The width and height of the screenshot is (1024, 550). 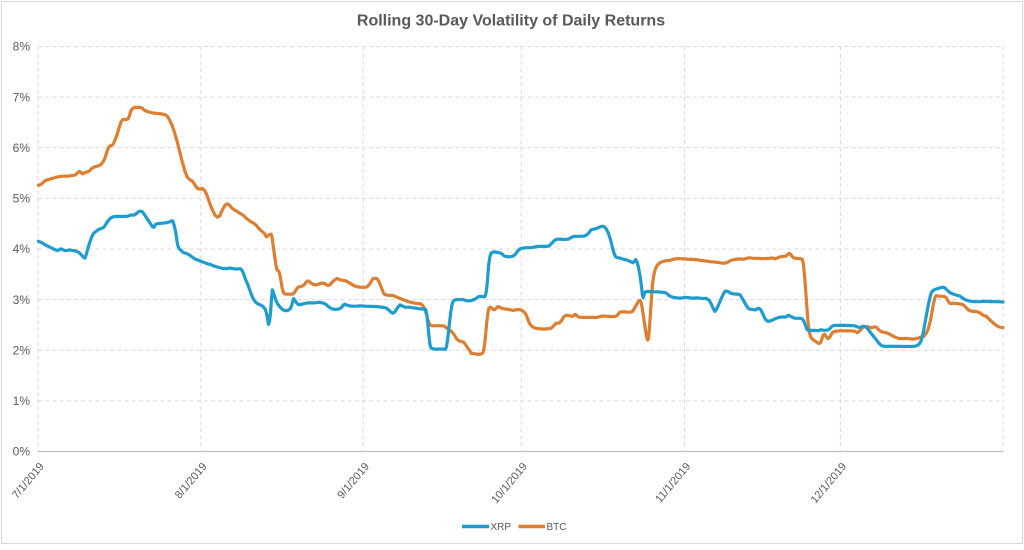 I want to click on svg-text: 1%, so click(x=22, y=401).